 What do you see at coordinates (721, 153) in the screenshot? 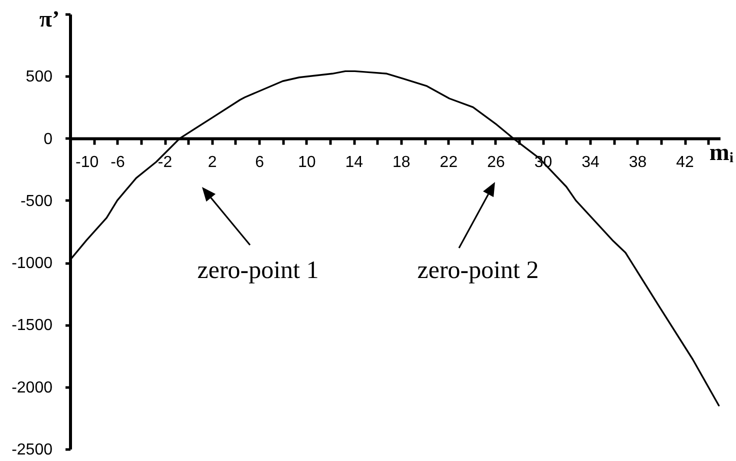
I see `x-axis-title: mᵢ` at bounding box center [721, 153].